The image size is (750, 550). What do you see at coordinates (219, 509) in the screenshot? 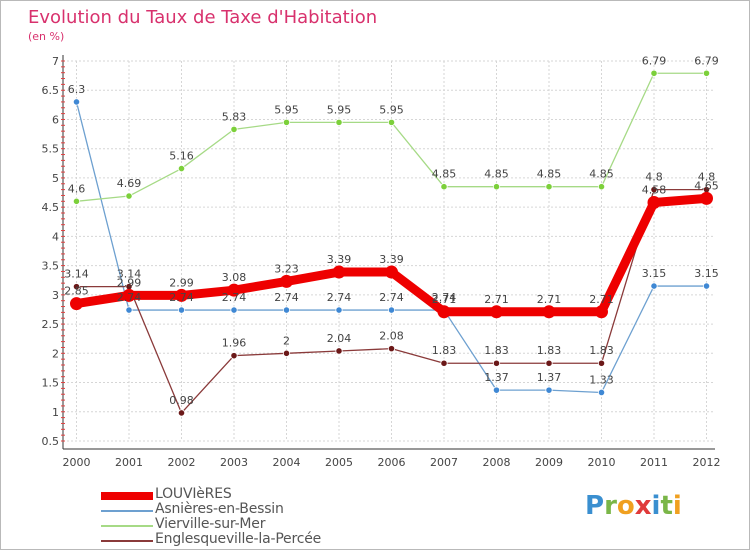
I see `legend-label: Asnières-en-Bessin` at bounding box center [219, 509].